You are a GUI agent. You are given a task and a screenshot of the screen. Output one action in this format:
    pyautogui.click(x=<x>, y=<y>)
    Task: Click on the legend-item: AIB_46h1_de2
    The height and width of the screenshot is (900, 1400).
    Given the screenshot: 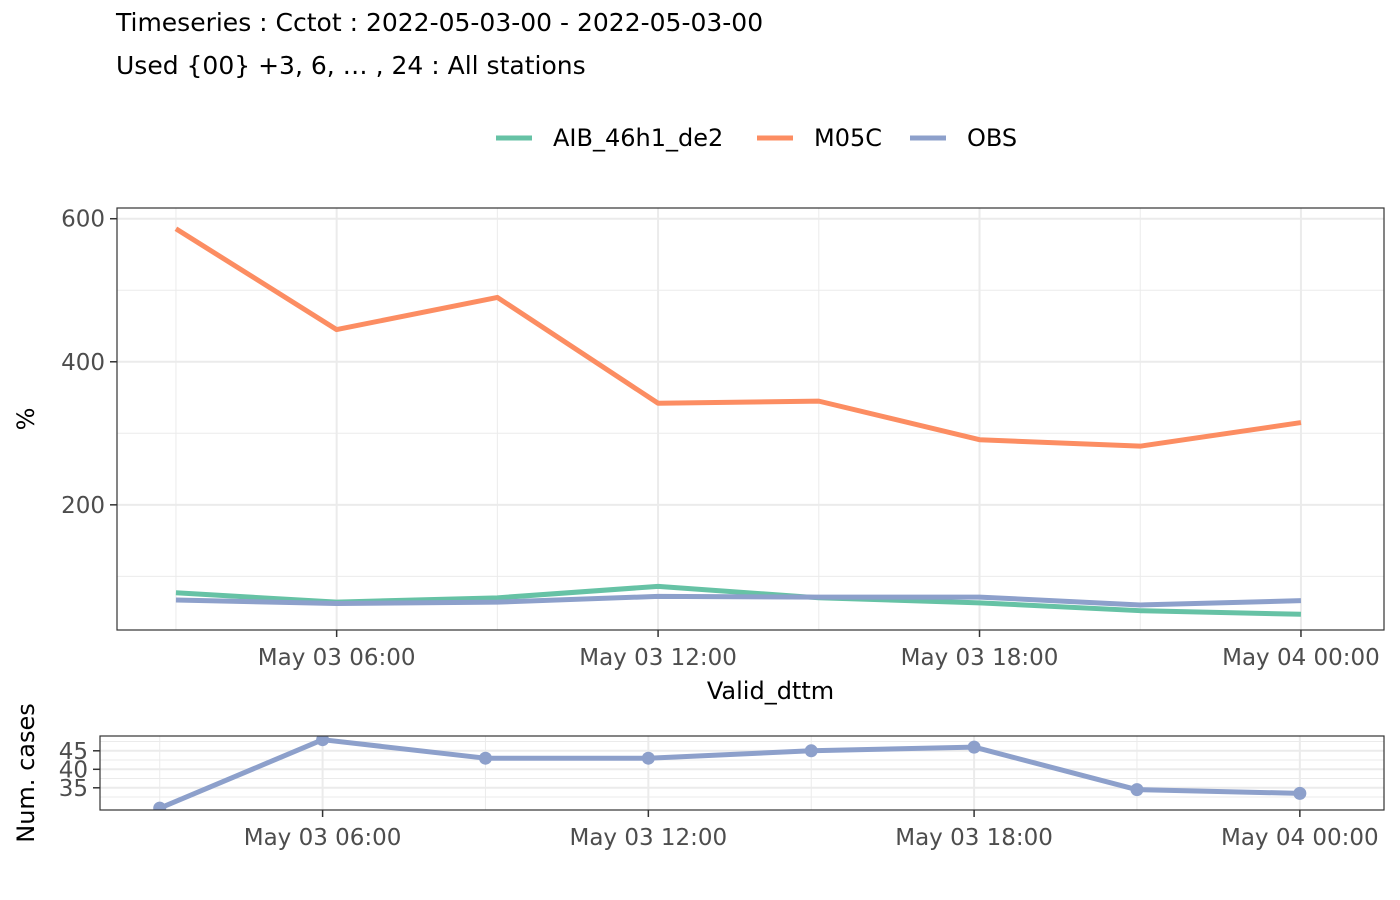 What is the action you would take?
    pyautogui.click(x=609, y=138)
    